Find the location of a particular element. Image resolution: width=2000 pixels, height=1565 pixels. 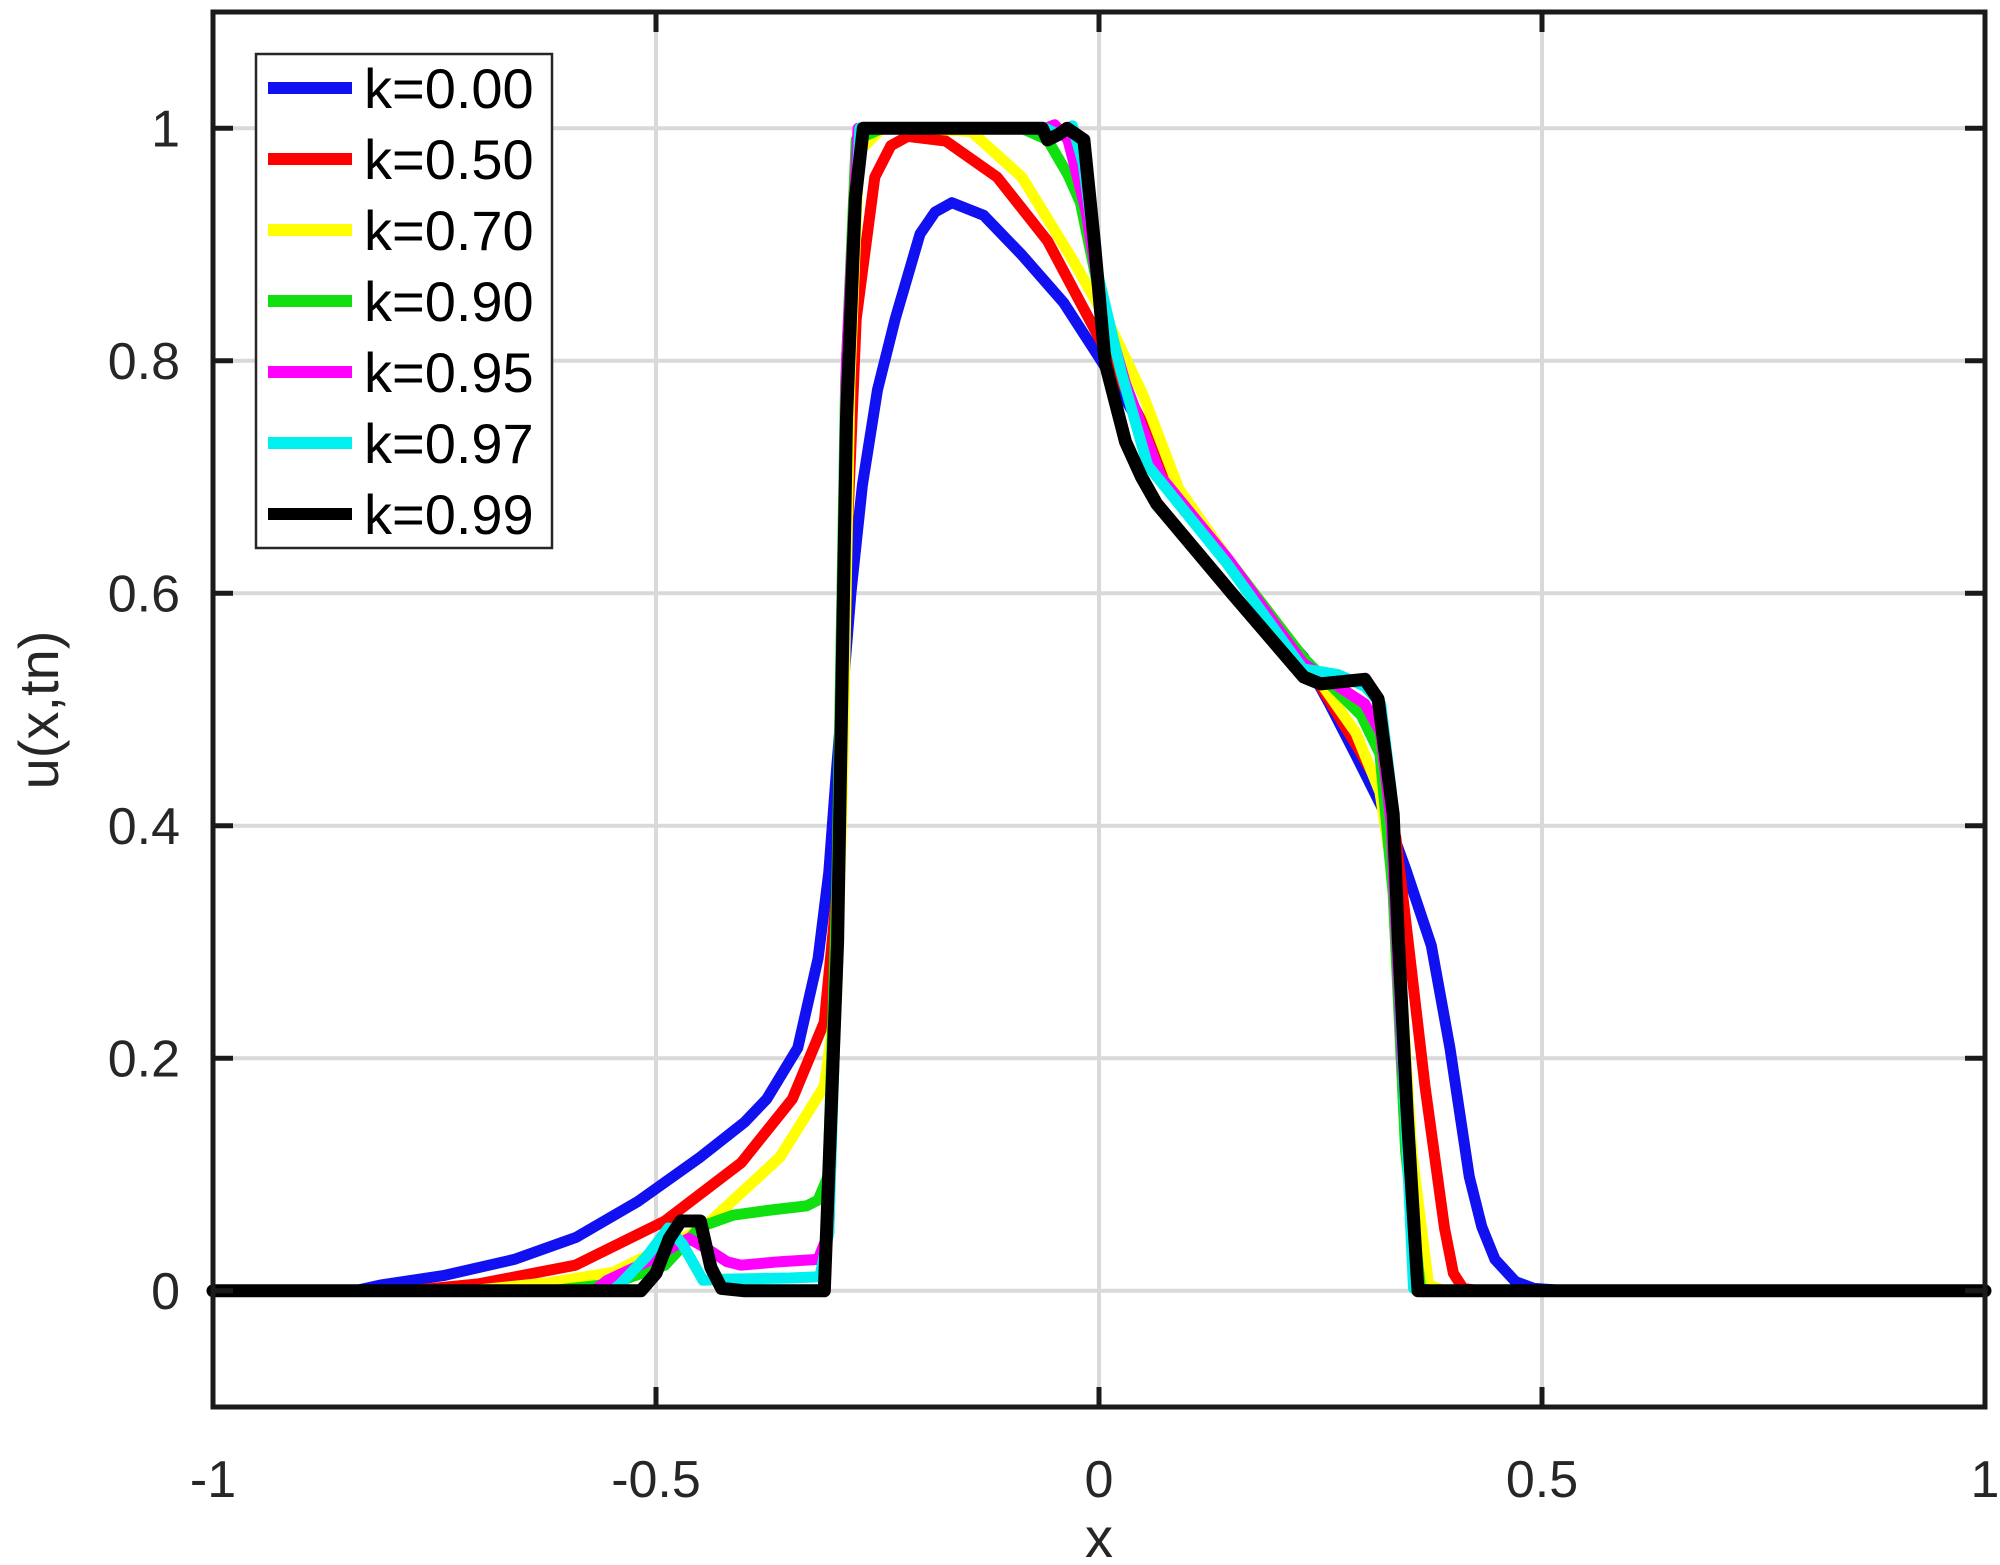

y-tick-label: 1 is located at coordinates (165, 129).